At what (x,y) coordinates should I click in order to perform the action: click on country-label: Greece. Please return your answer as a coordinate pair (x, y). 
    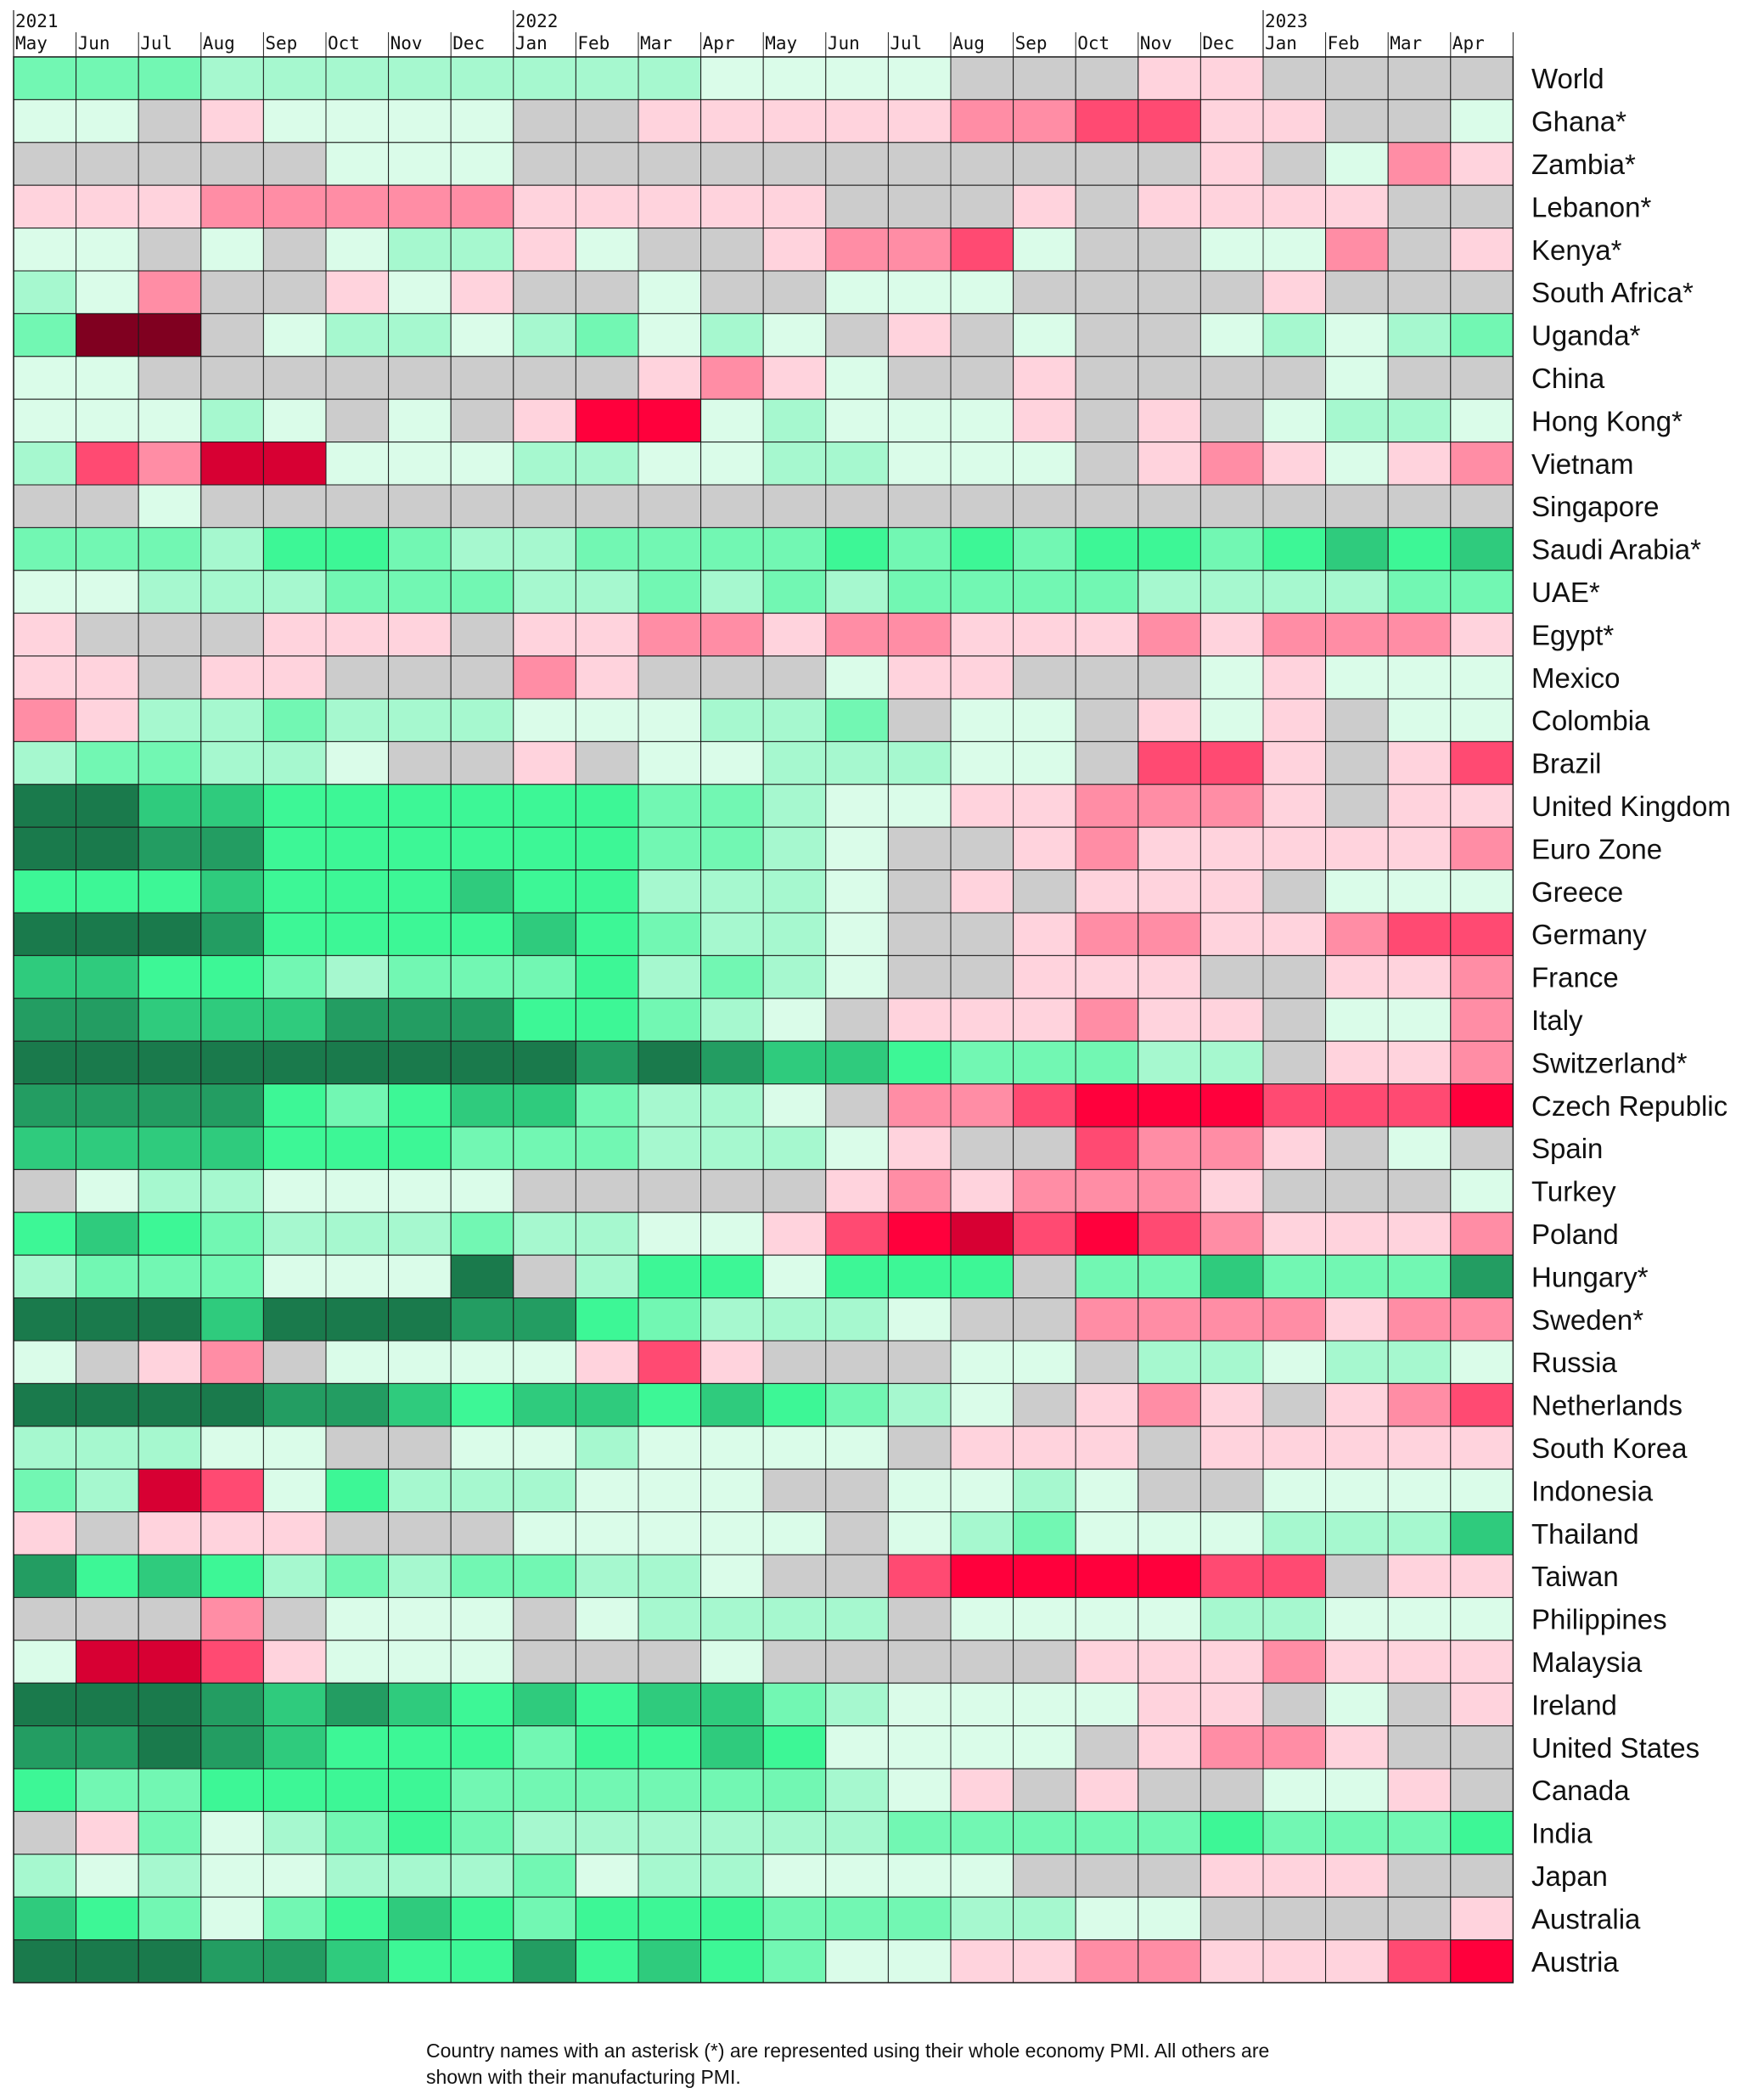
    Looking at the image, I should click on (1577, 892).